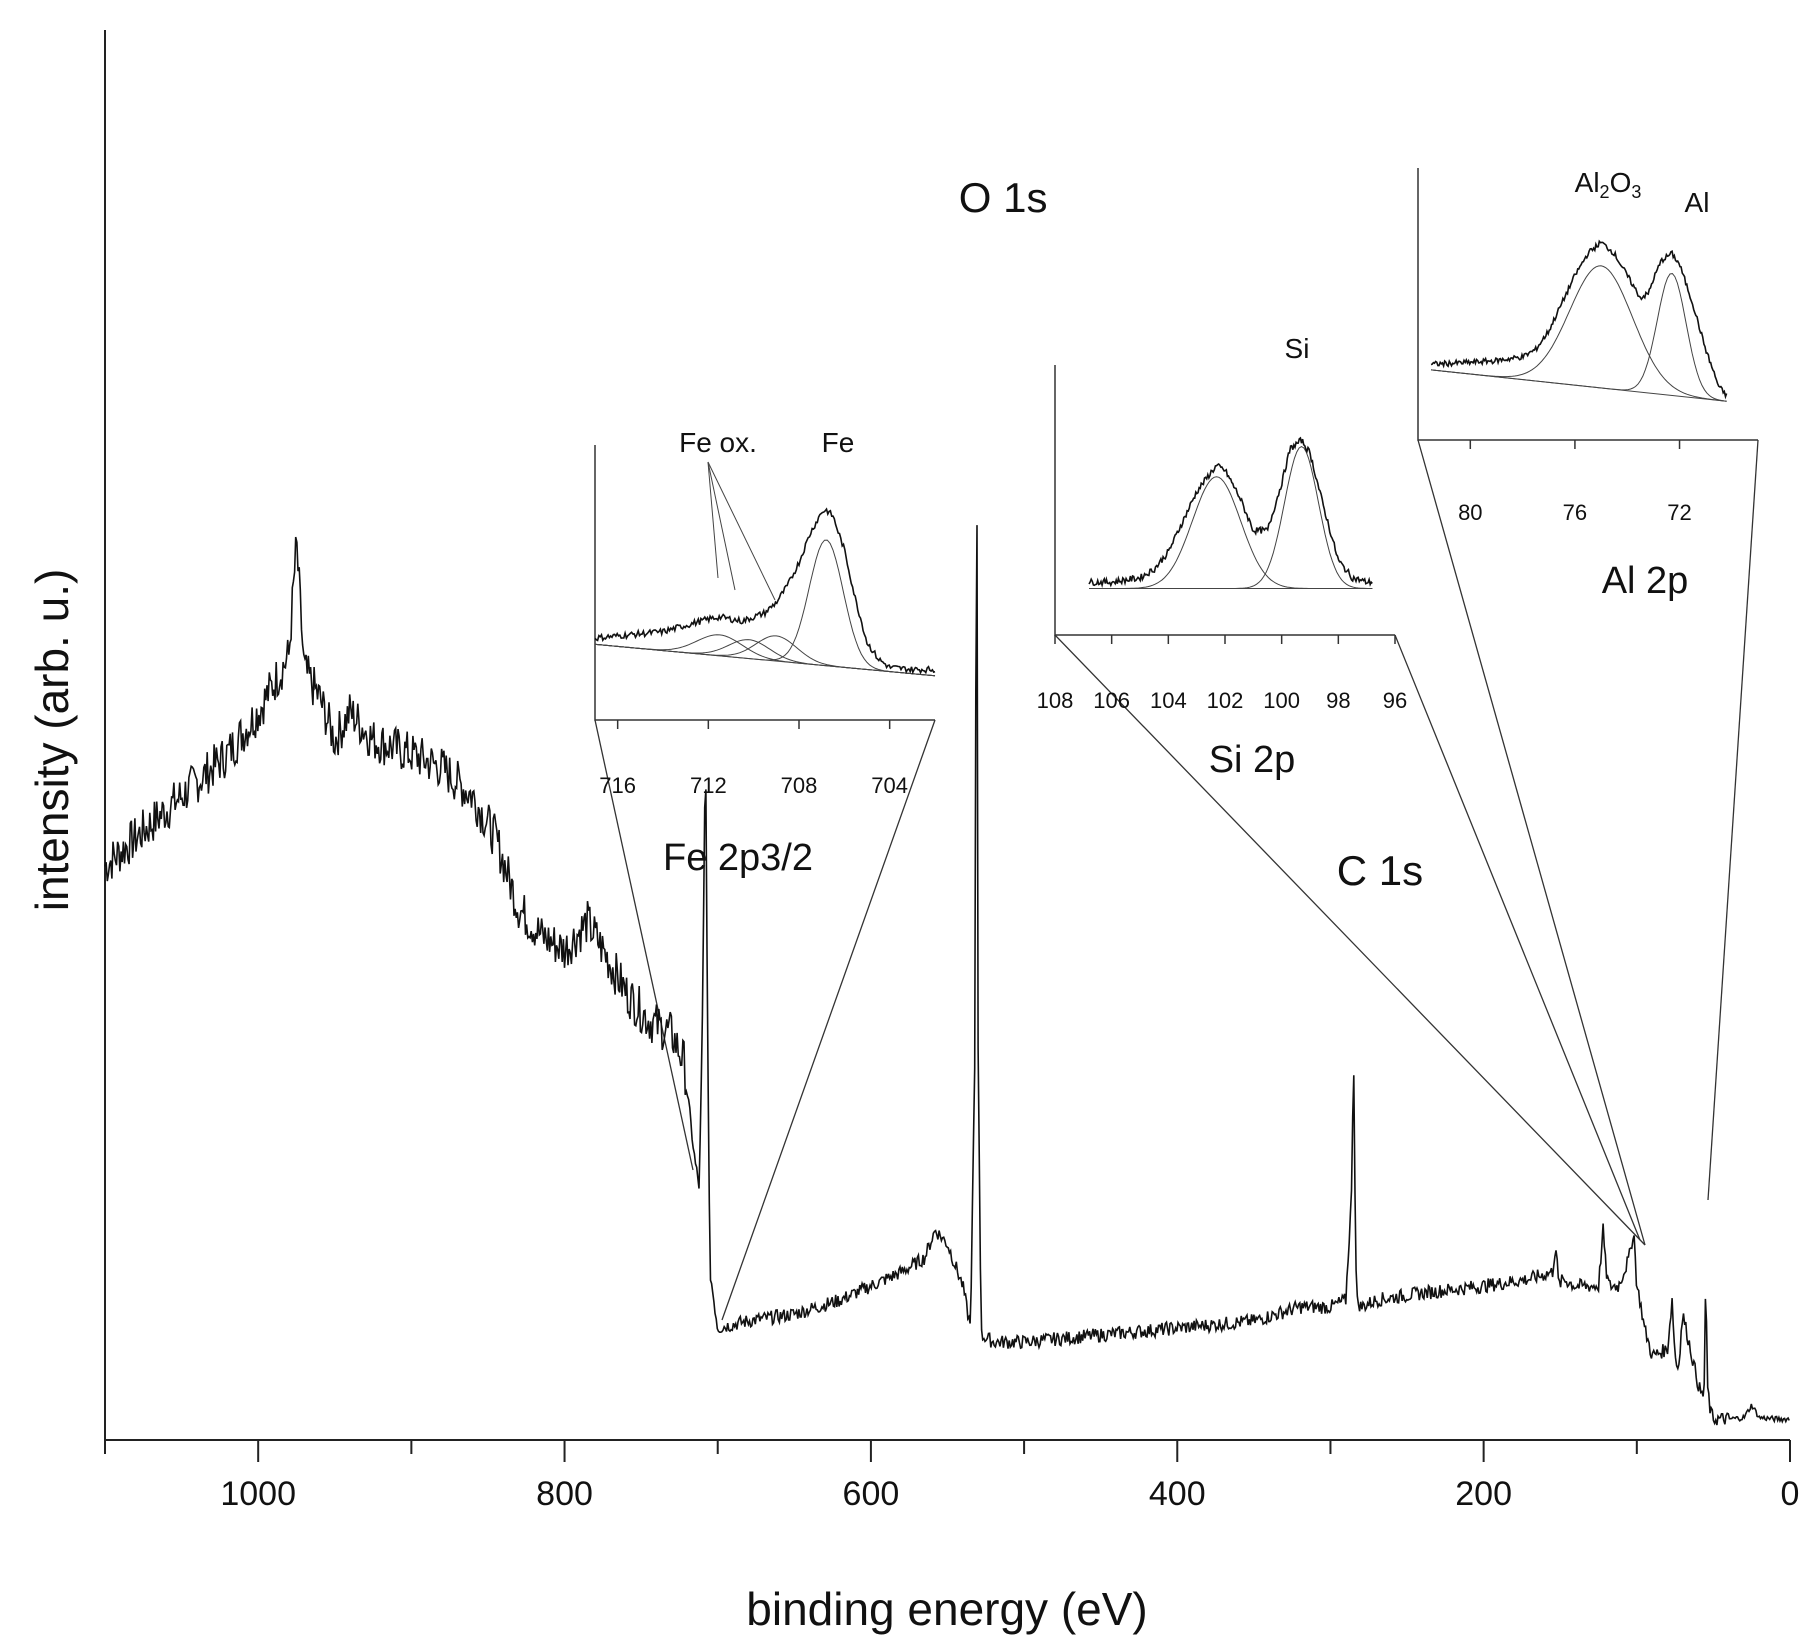 Image resolution: width=1814 pixels, height=1652 pixels. What do you see at coordinates (708, 785) in the screenshot?
I see `inset-tick-label: 712` at bounding box center [708, 785].